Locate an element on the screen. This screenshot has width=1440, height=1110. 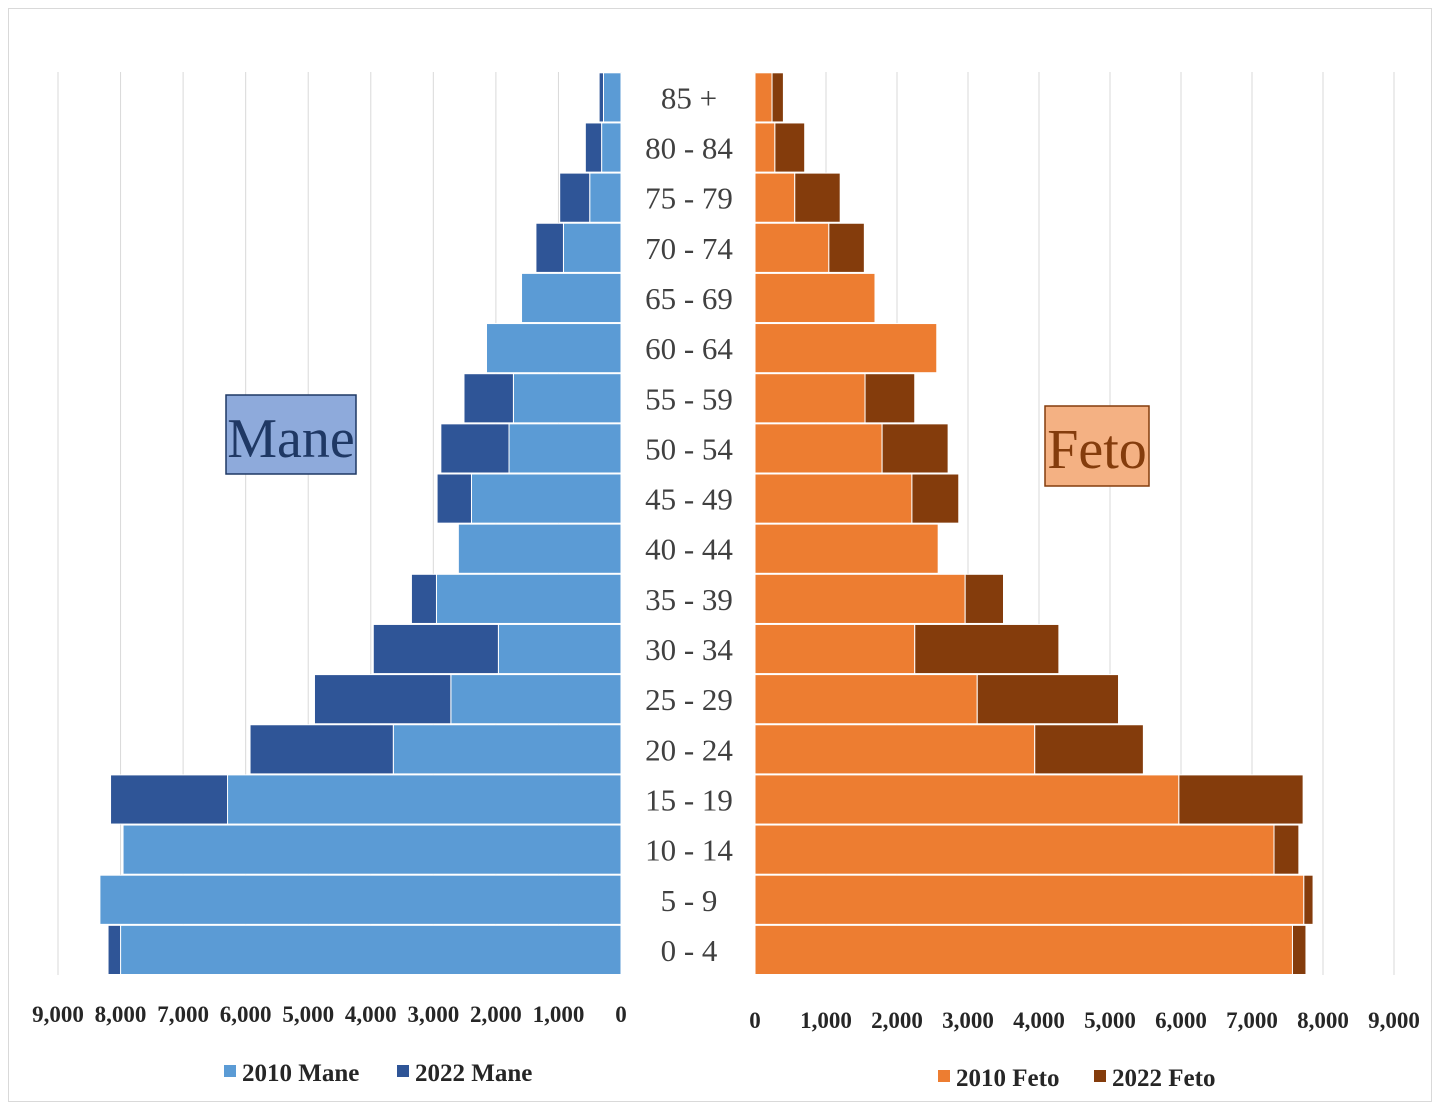
legend-right: 2010 Feto 2022 Feto is located at coordinates (1076, 1078).